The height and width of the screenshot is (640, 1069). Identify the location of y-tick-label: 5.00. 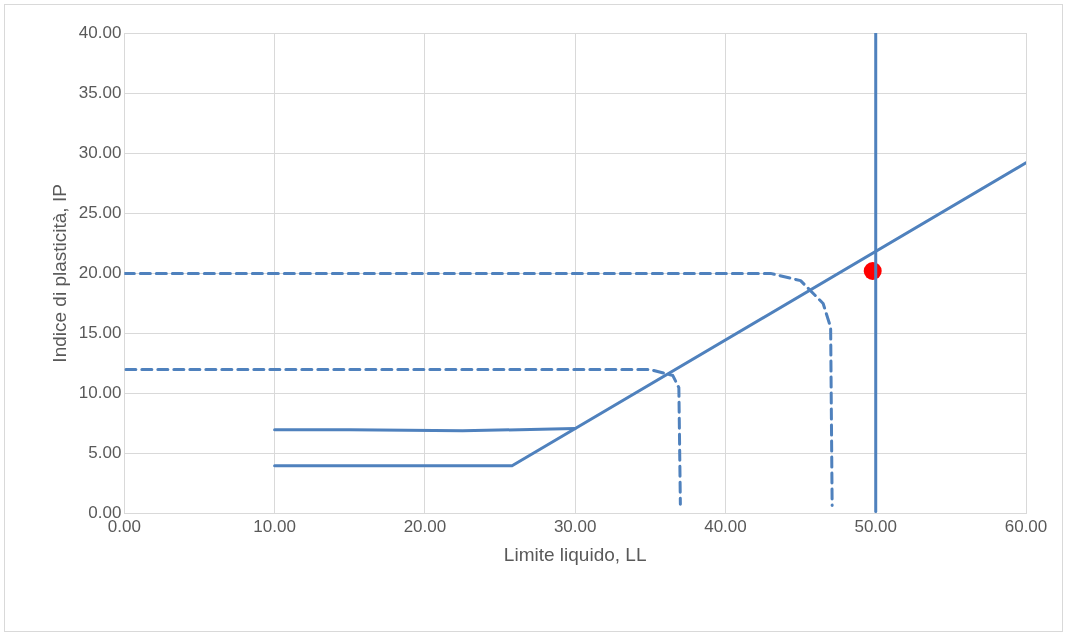
(105, 453).